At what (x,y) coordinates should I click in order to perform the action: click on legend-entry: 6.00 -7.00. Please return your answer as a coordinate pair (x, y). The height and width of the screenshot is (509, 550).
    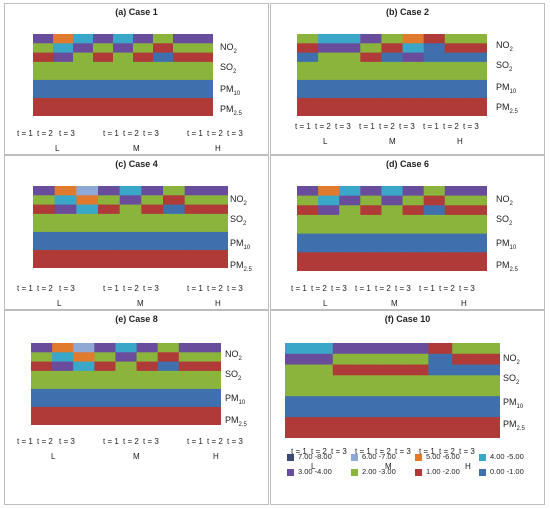
    Looking at the image, I should click on (373, 456).